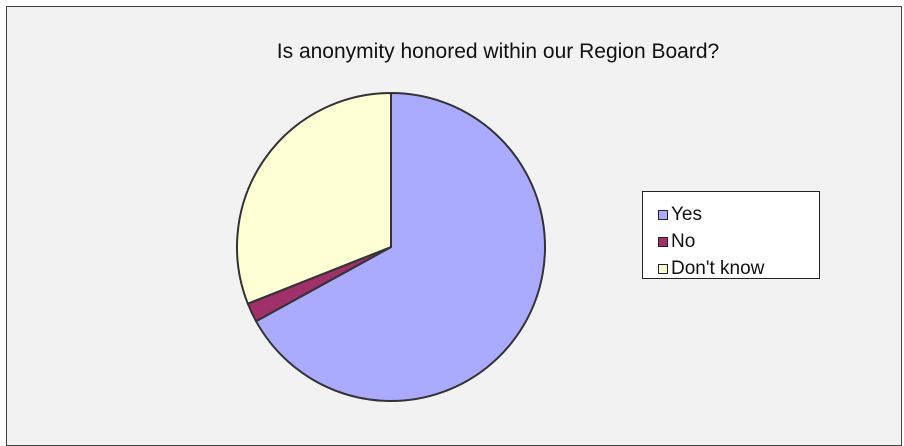 This screenshot has height=446, width=904. Describe the element at coordinates (663, 269) in the screenshot. I see `legend-swatch-dont-know` at that location.